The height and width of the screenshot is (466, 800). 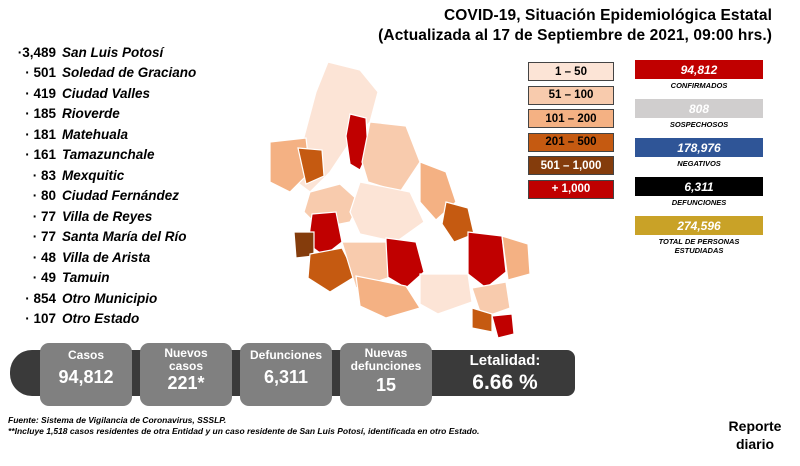 I want to click on municipality-count: · 854, so click(x=40, y=298).